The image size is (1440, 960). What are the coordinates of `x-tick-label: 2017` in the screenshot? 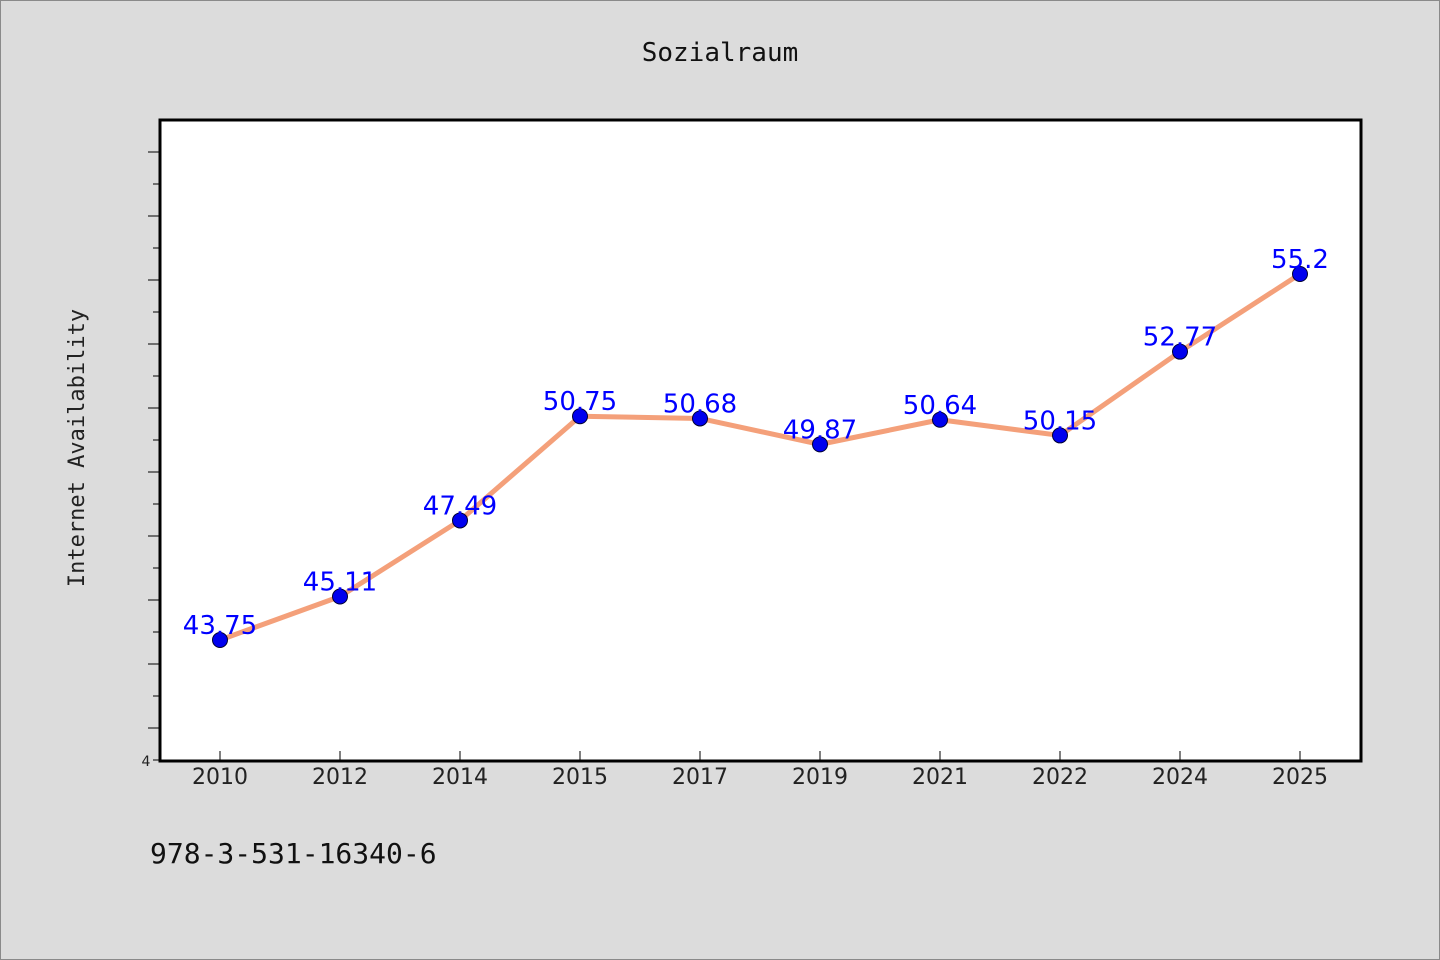 It's located at (700, 777).